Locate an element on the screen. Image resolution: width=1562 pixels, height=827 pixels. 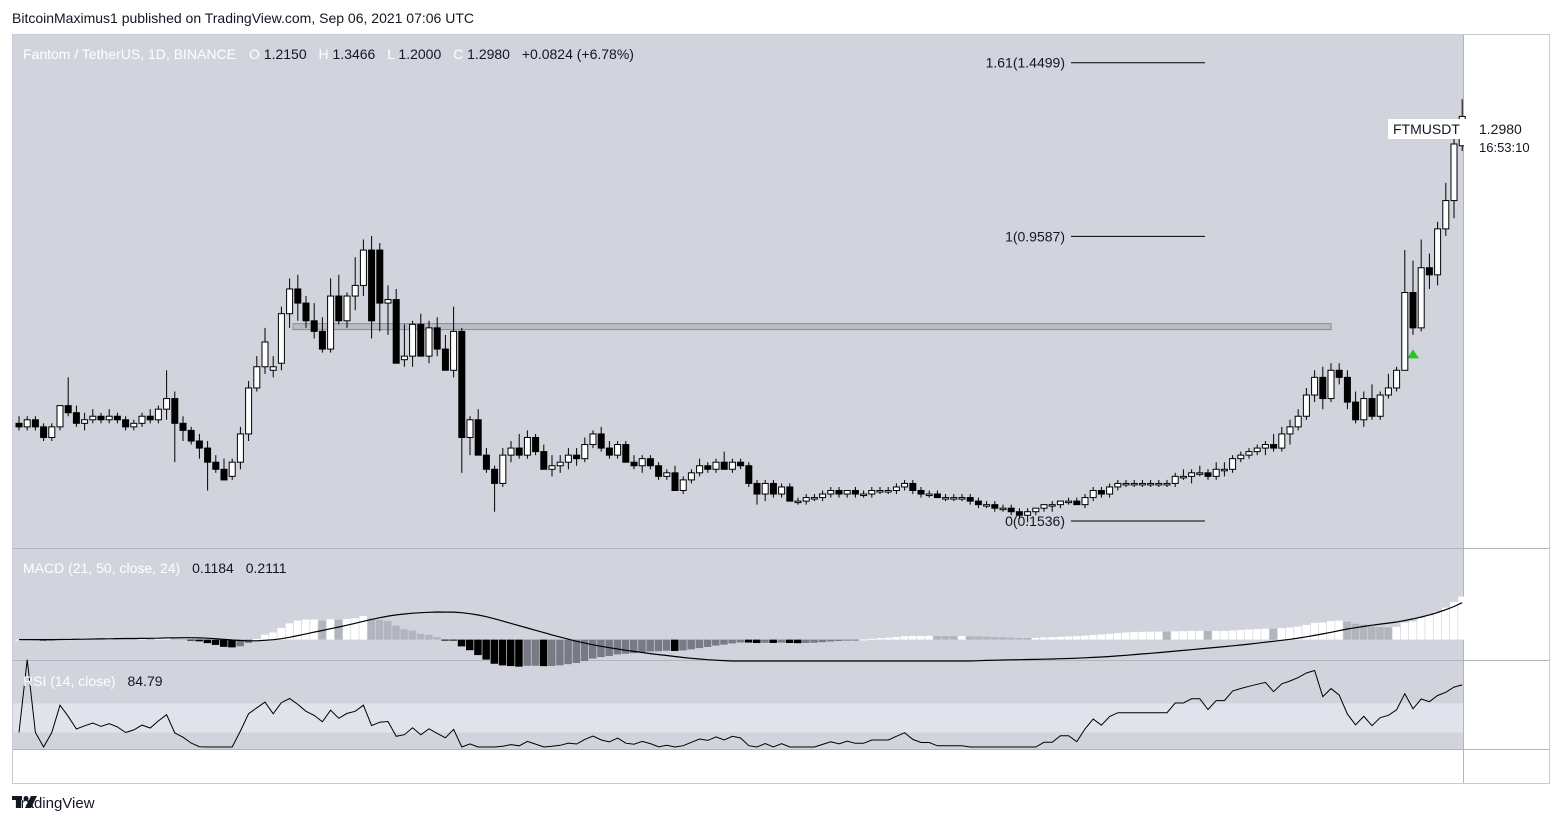
time-axis-tick: 13 is located at coordinates (1372, 766).